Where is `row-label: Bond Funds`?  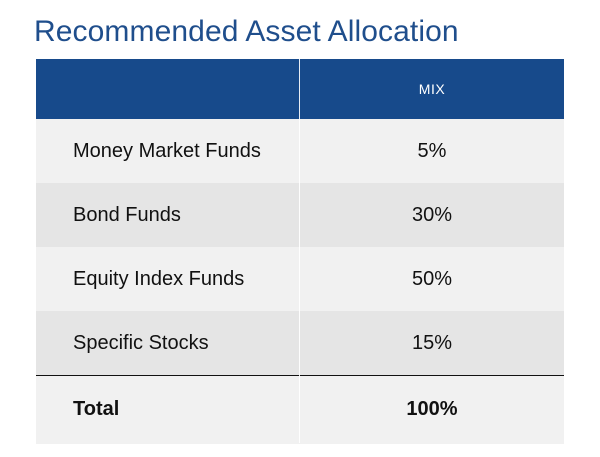
row-label: Bond Funds is located at coordinates (127, 214).